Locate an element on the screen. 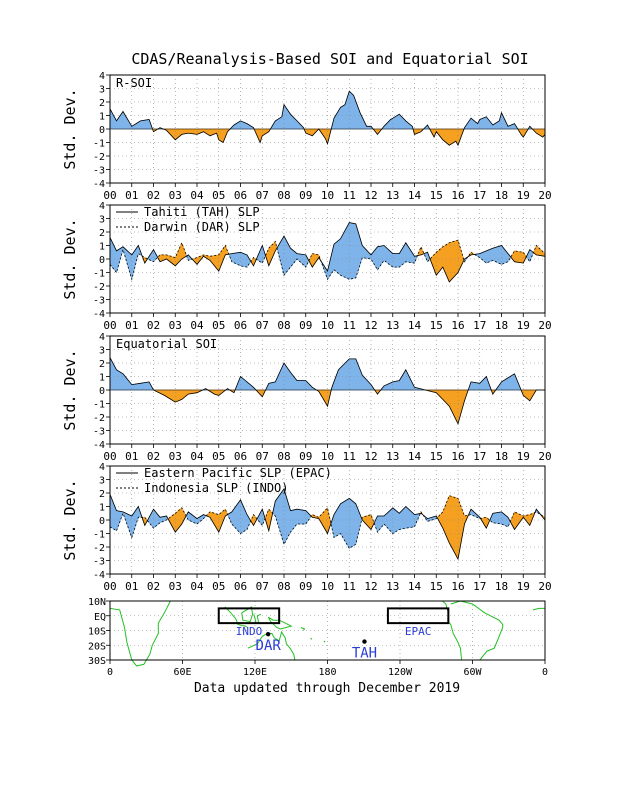 Image resolution: width=618 pixels, height=800 pixels. map-lat-label: 30S is located at coordinates (97, 661).